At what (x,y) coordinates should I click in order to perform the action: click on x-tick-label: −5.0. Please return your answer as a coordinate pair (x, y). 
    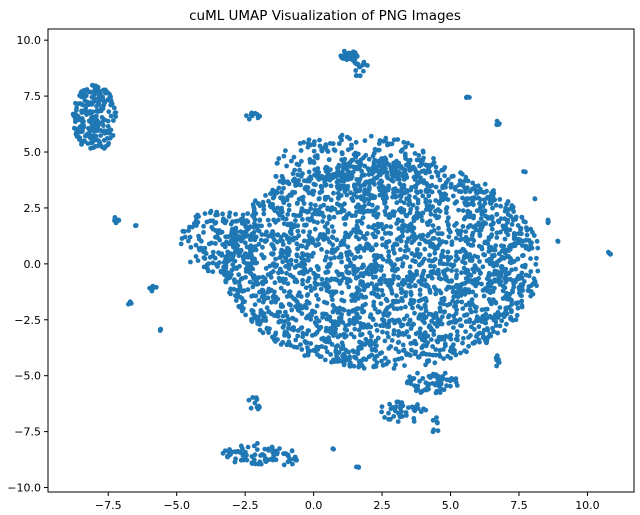
    Looking at the image, I should click on (176, 505).